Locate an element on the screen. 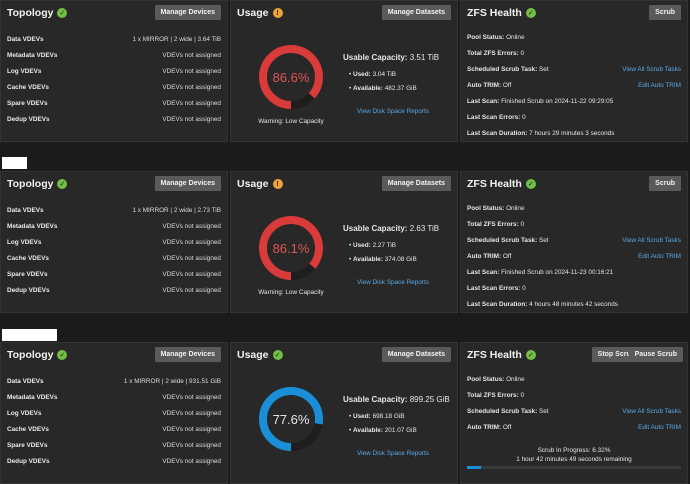 This screenshot has height=484, width=690. vdev-value: 1 x MIRROR | 2 wide | 3.64 TiB is located at coordinates (176, 39).